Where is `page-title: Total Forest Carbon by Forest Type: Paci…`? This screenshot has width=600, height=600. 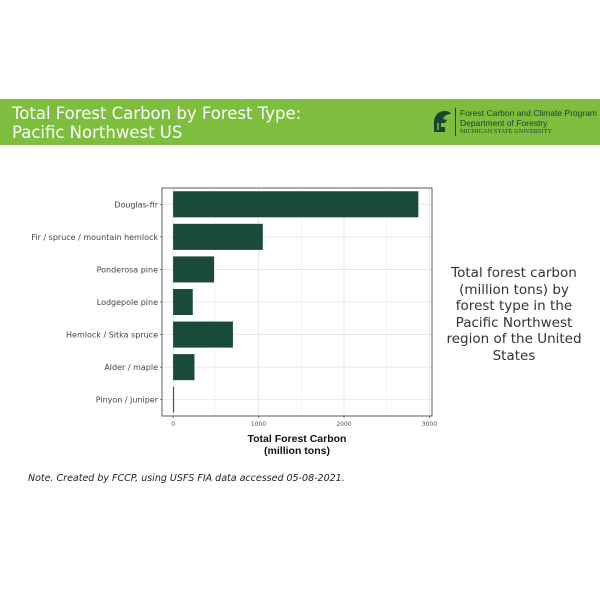
page-title: Total Forest Carbon by Forest Type: Paci… is located at coordinates (156, 123).